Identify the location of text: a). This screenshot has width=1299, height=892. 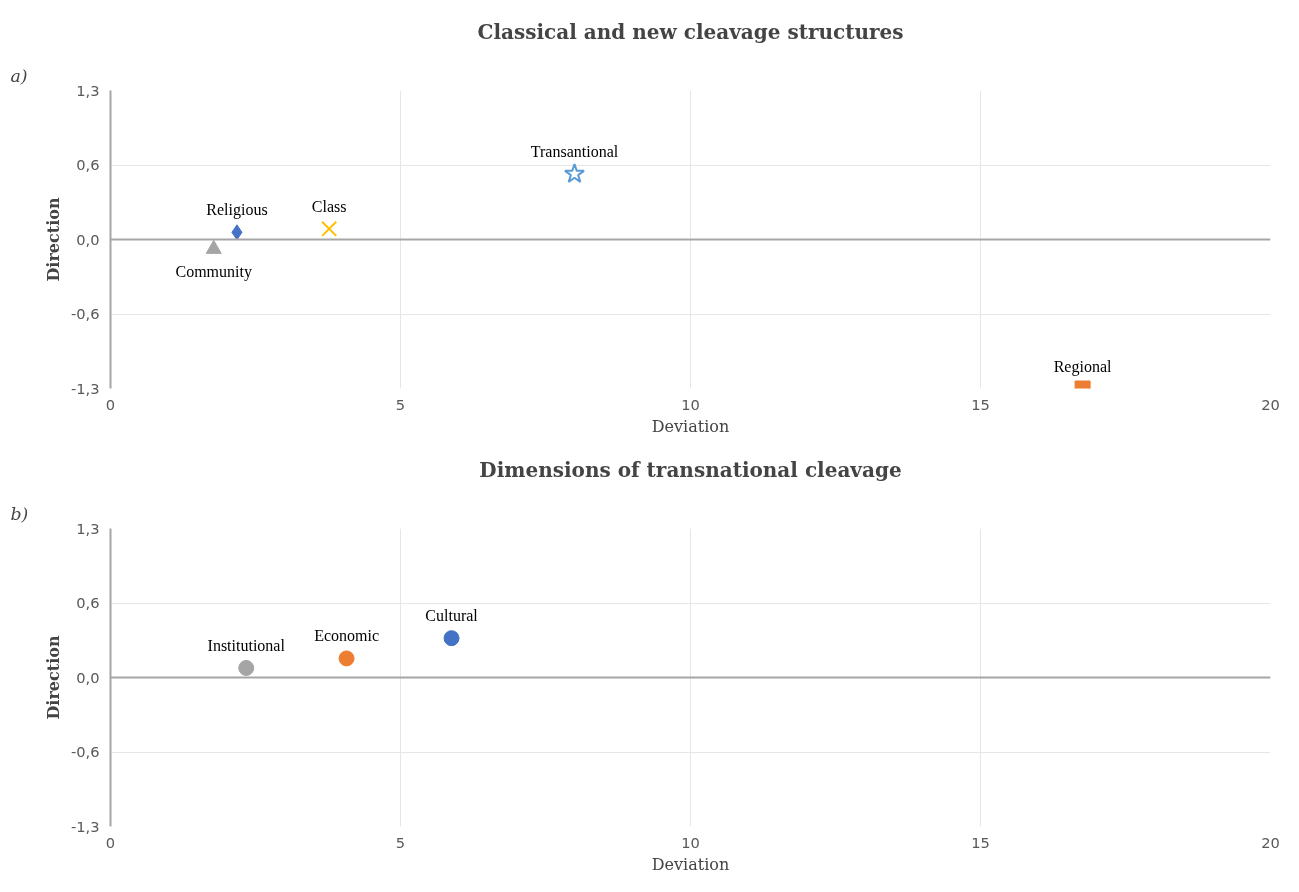
(19, 75).